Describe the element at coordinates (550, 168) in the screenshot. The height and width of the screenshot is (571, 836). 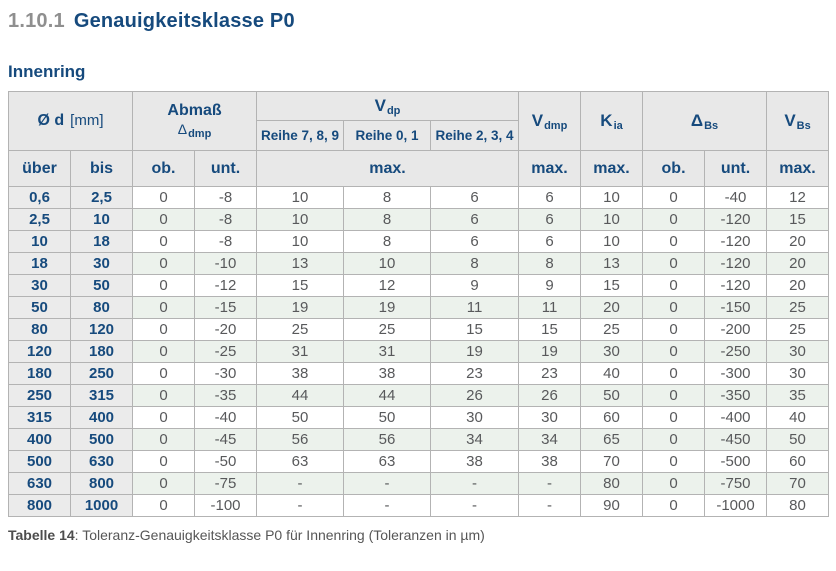
I see `subheader-vdmp-max: max.` at that location.